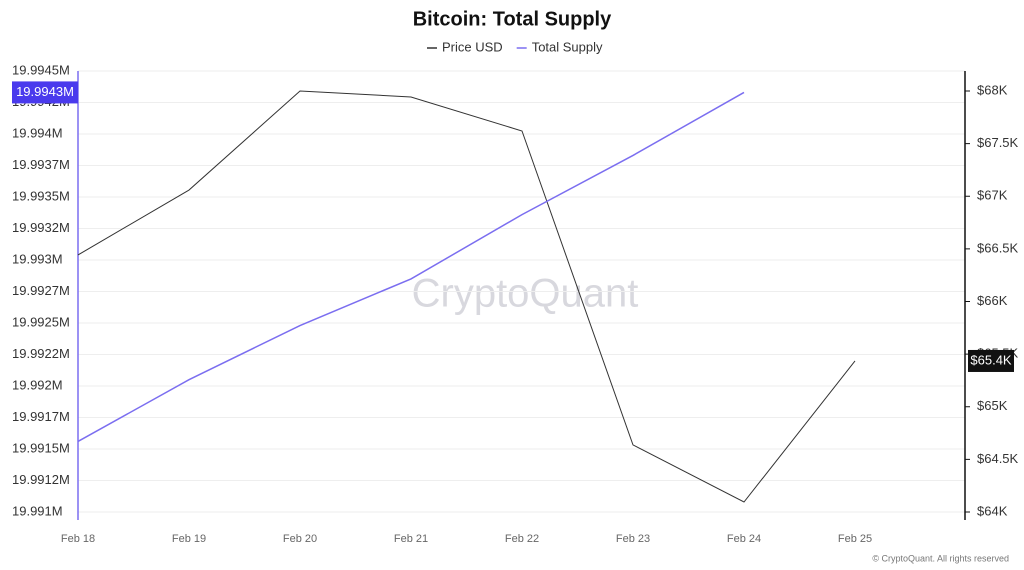  What do you see at coordinates (522, 539) in the screenshot?
I see `x-tick-label: Feb 22` at bounding box center [522, 539].